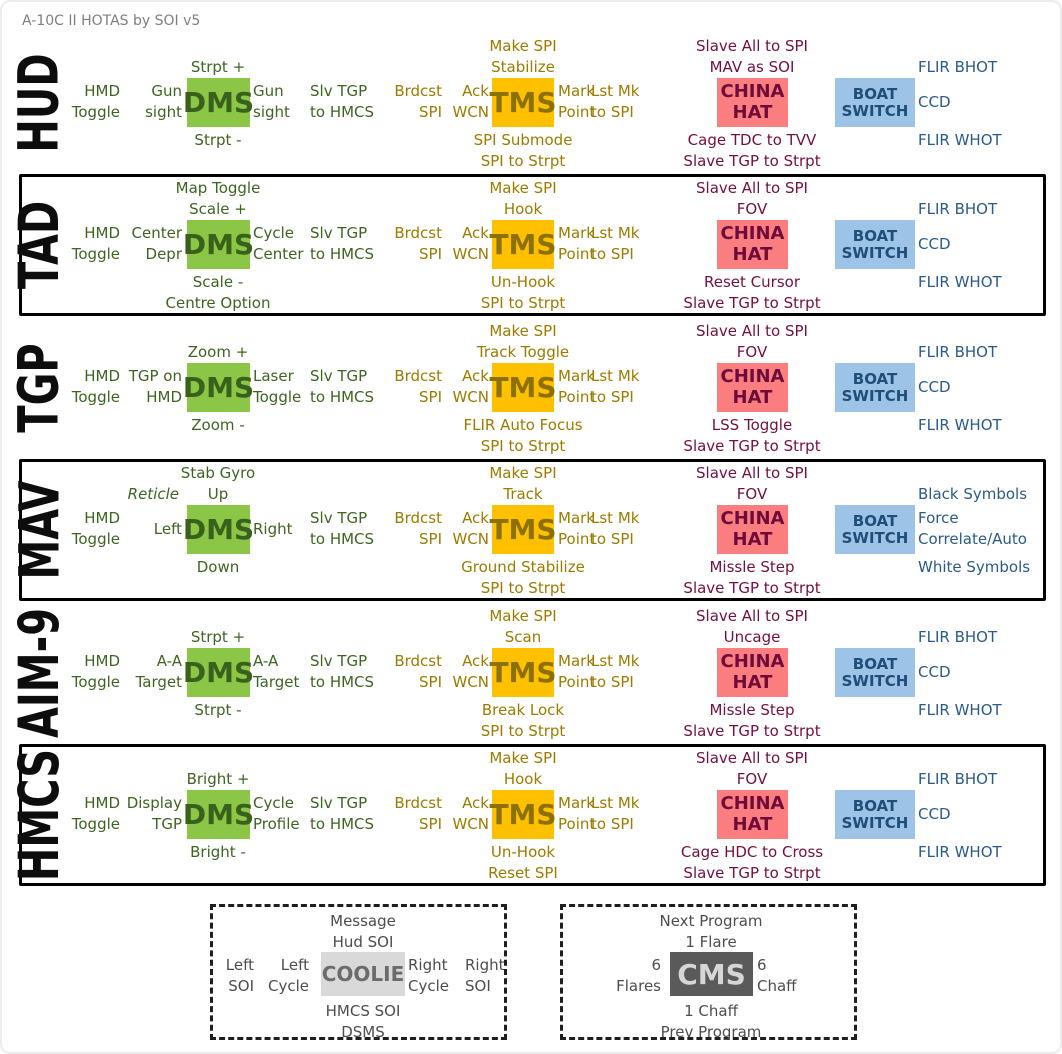  Describe the element at coordinates (166, 91) in the screenshot. I see `dms-left-label-line: Gun` at that location.